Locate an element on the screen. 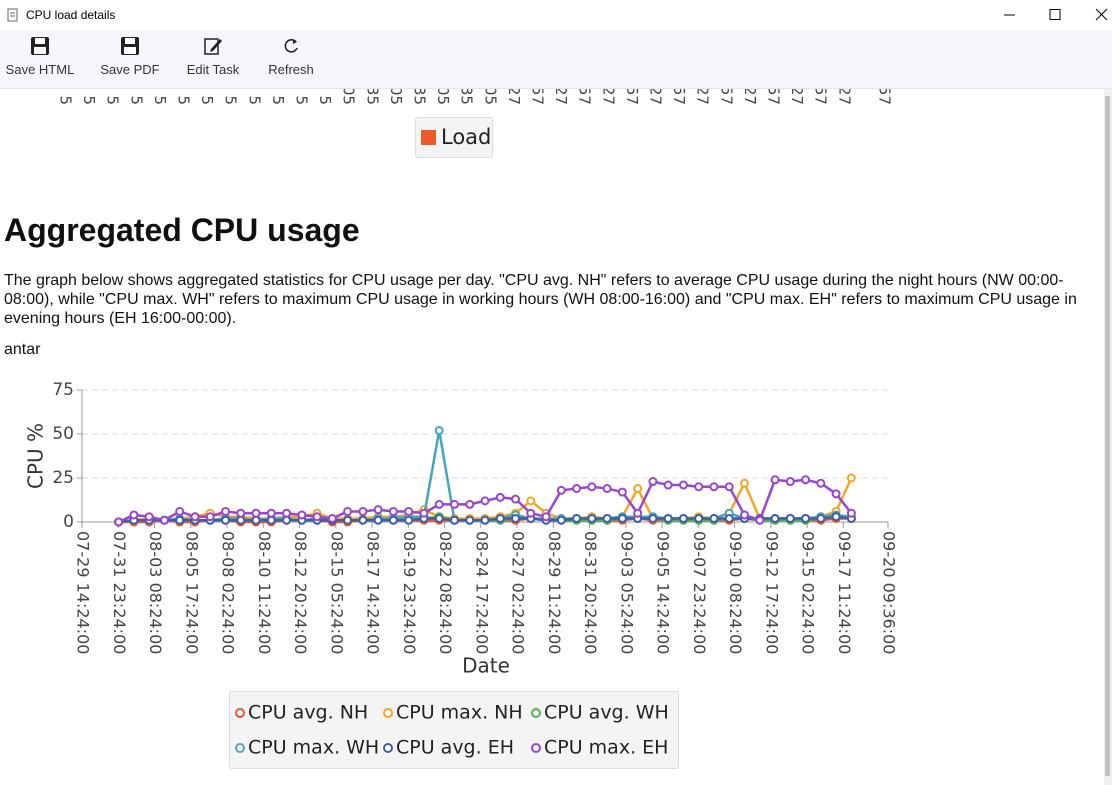 This screenshot has height=785, width=1112. x-tick-label: 09-05 14:24:00 is located at coordinates (663, 592).